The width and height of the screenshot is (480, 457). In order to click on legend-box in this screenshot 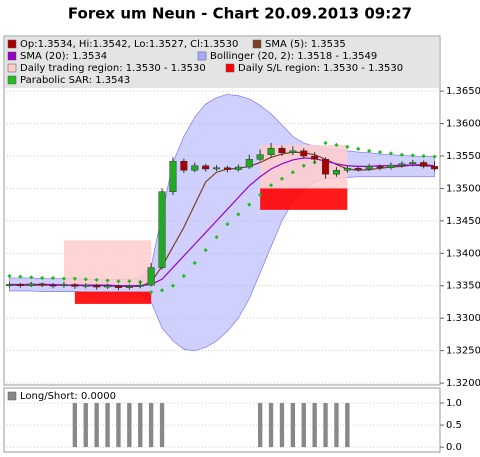, I will do `click(222, 62)`.